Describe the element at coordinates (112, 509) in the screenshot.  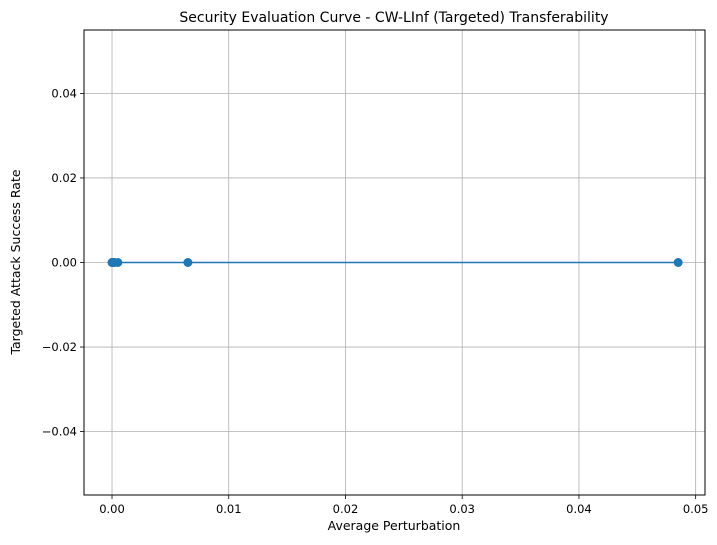
I see `x-tick-label: 0.00` at that location.